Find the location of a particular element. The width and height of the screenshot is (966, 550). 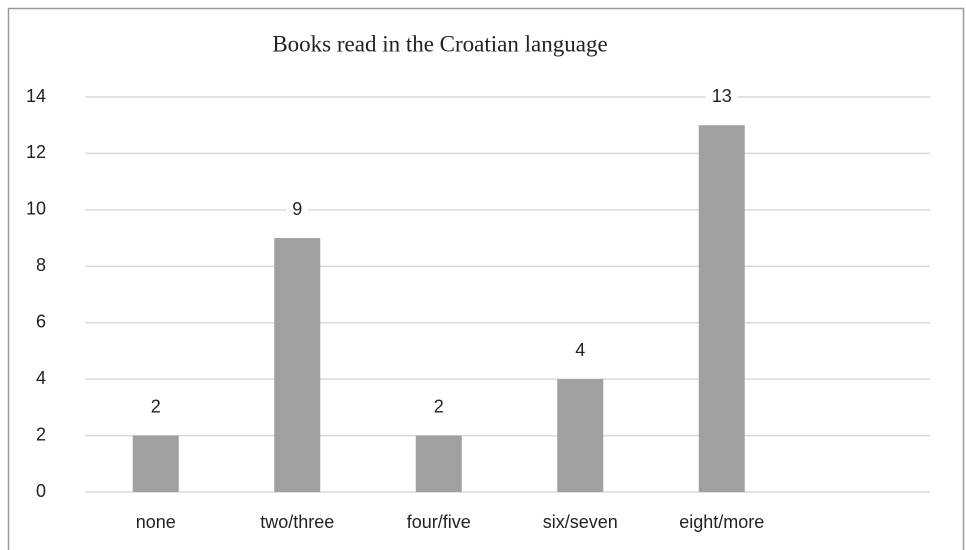

value-label: 4 is located at coordinates (580, 350).